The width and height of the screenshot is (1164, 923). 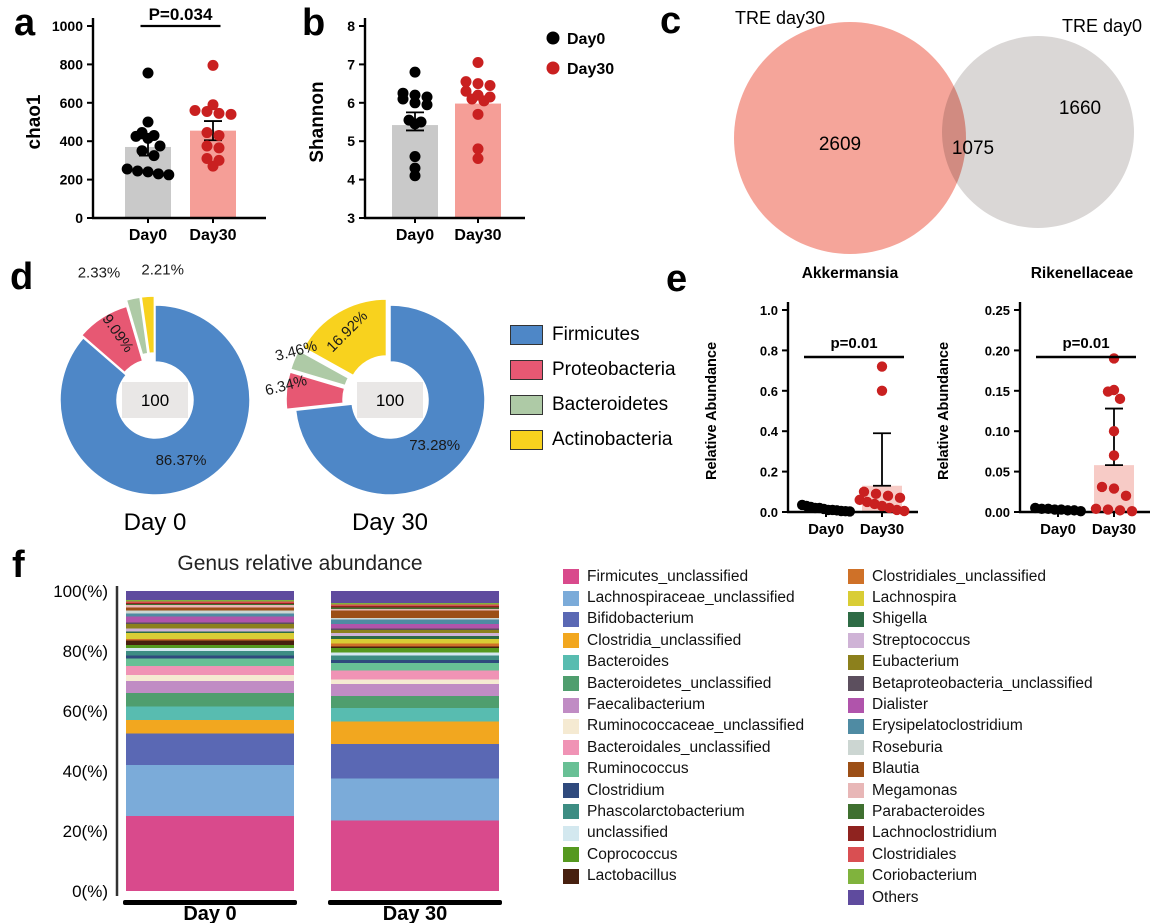 I want to click on x-category-label: Day 30, so click(x=415, y=913).